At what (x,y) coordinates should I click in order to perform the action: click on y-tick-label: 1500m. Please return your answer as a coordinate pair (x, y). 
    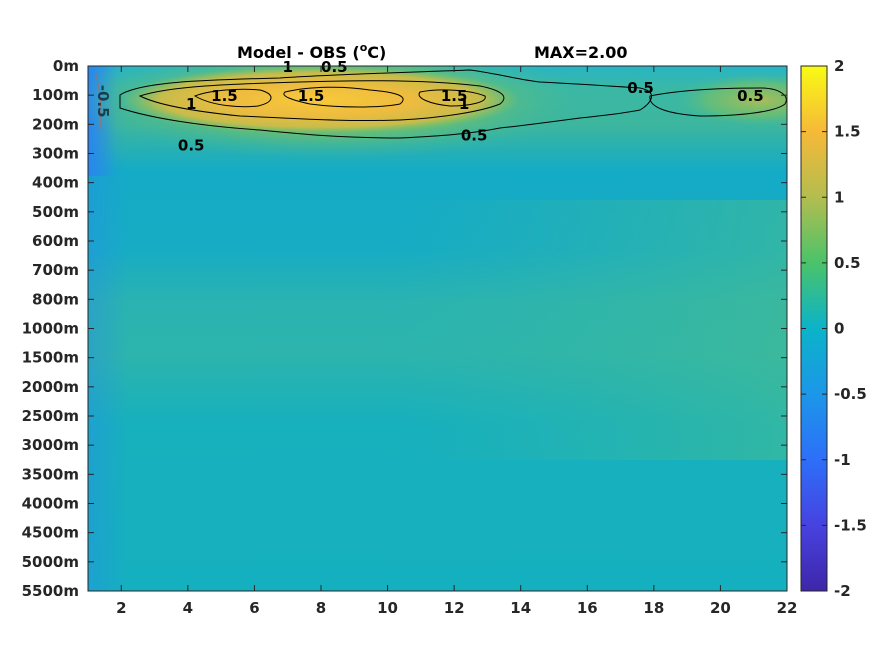
    Looking at the image, I should click on (50, 358).